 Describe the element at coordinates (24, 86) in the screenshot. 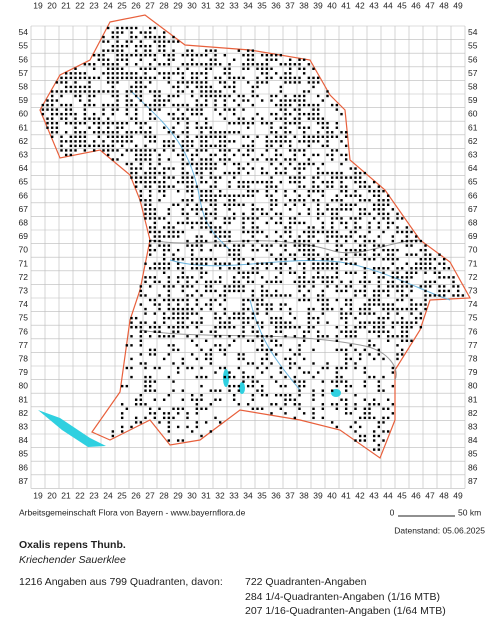

I see `row-label: 58` at that location.